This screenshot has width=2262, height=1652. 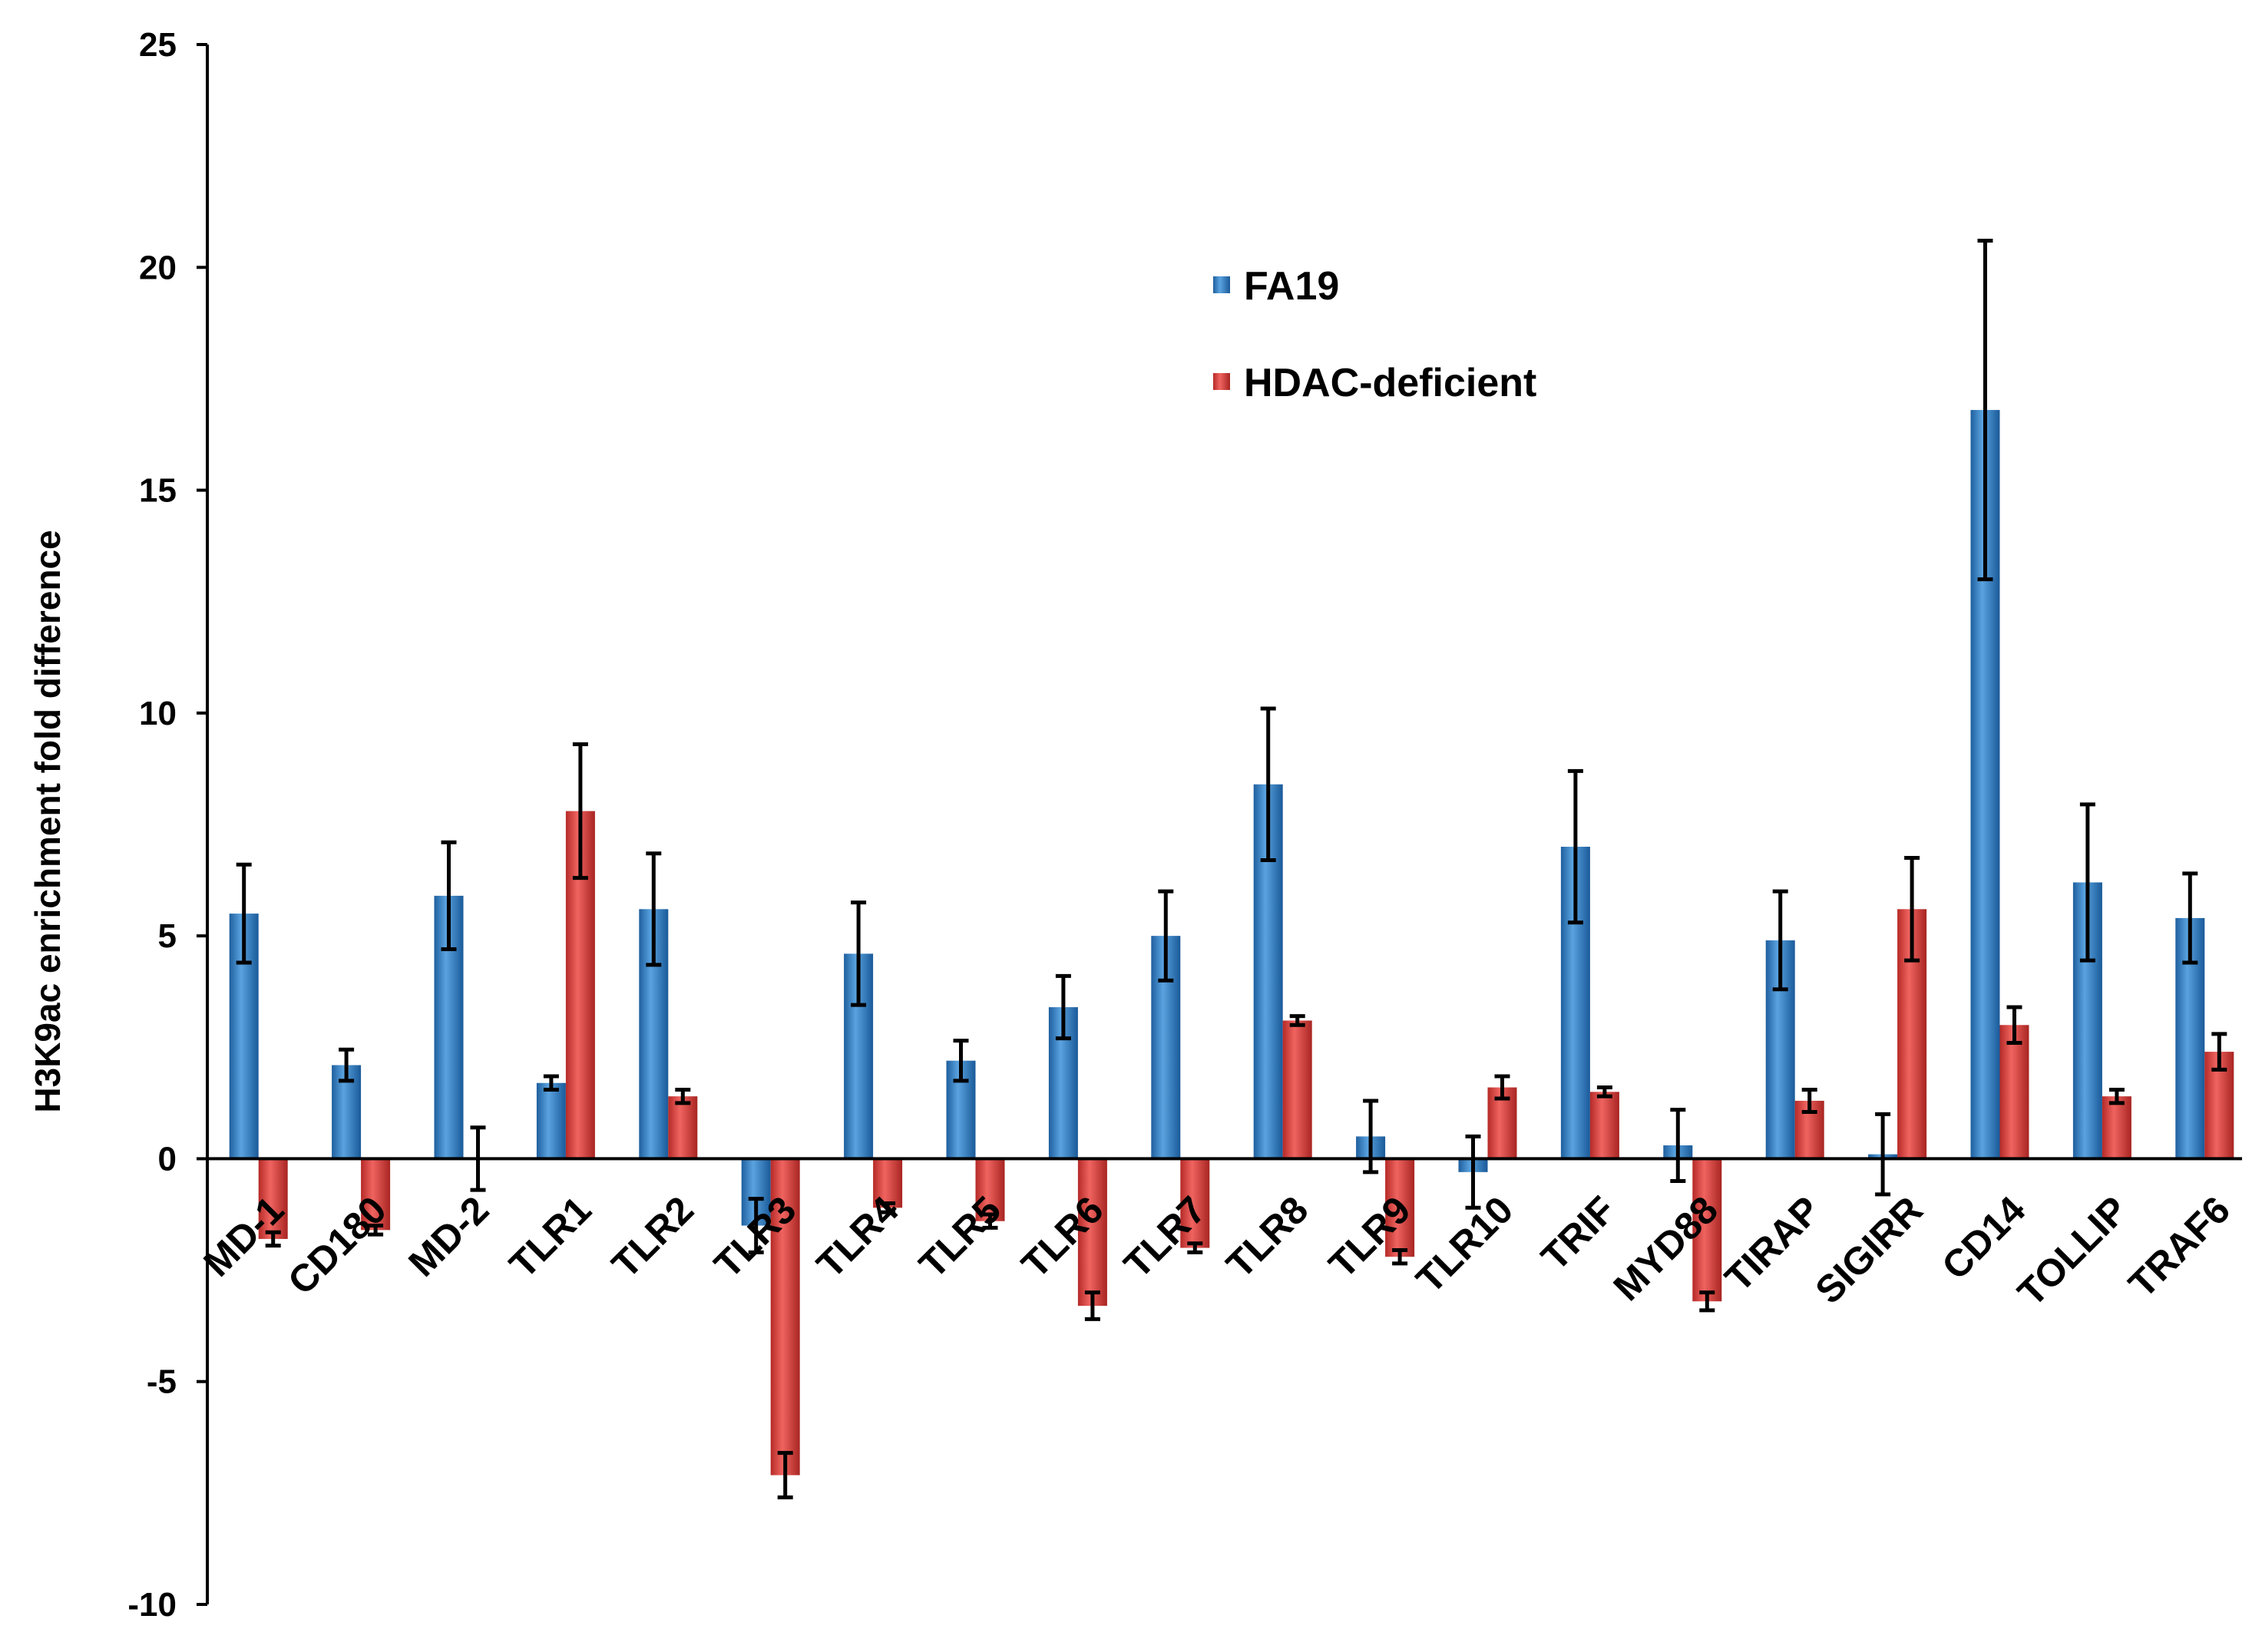 I want to click on x-tick-label: TLR8, so click(x=1267, y=1237).